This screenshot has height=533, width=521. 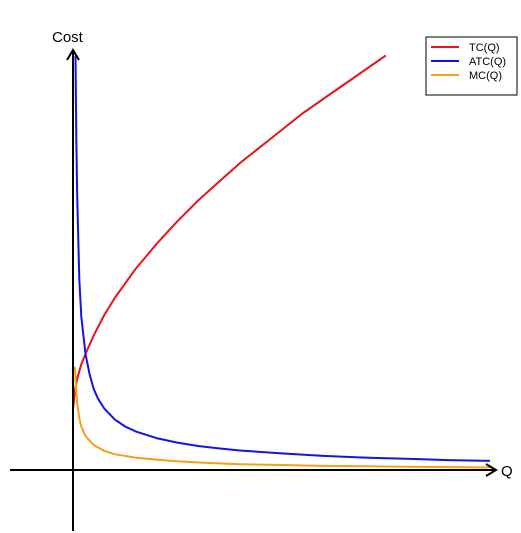 I want to click on legend-label-tc: TC(Q), so click(x=484, y=48).